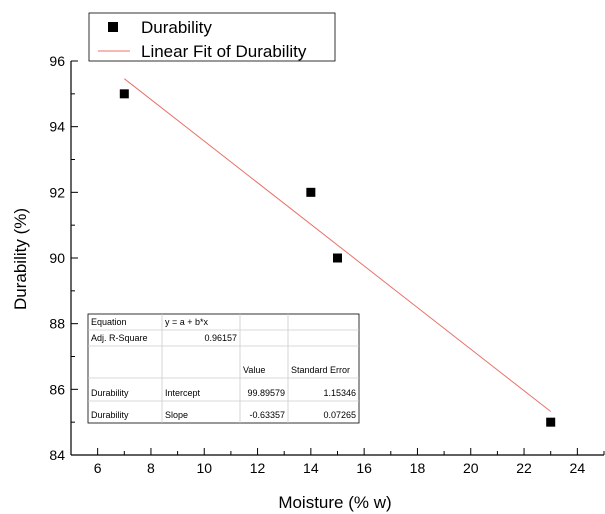 This screenshot has height=514, width=605. What do you see at coordinates (176, 415) in the screenshot?
I see `table-cell: Slope` at bounding box center [176, 415].